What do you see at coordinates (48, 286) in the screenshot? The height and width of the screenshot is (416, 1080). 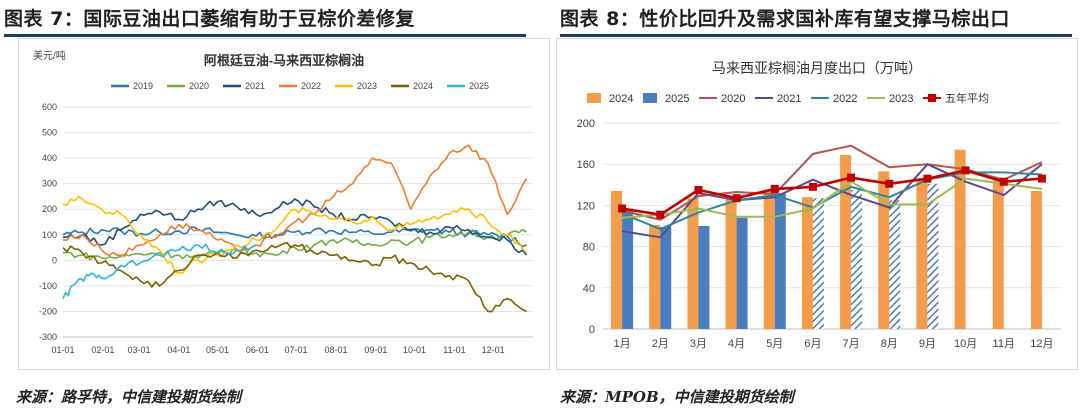 I see `y-tick-label: -100` at bounding box center [48, 286].